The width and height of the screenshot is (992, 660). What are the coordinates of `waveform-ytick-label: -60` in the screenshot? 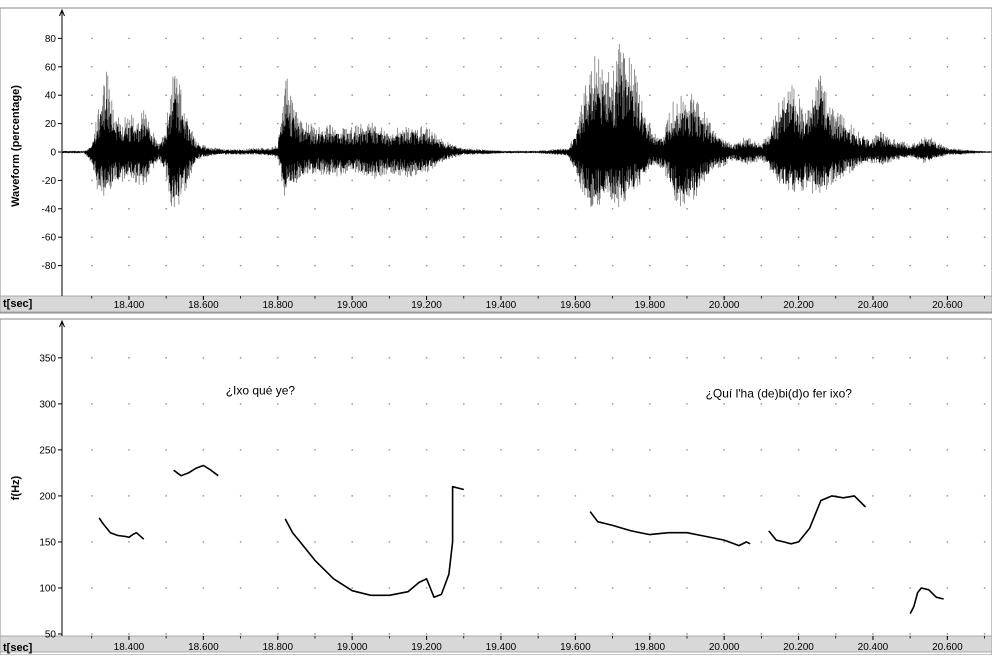 It's located at (49, 238).